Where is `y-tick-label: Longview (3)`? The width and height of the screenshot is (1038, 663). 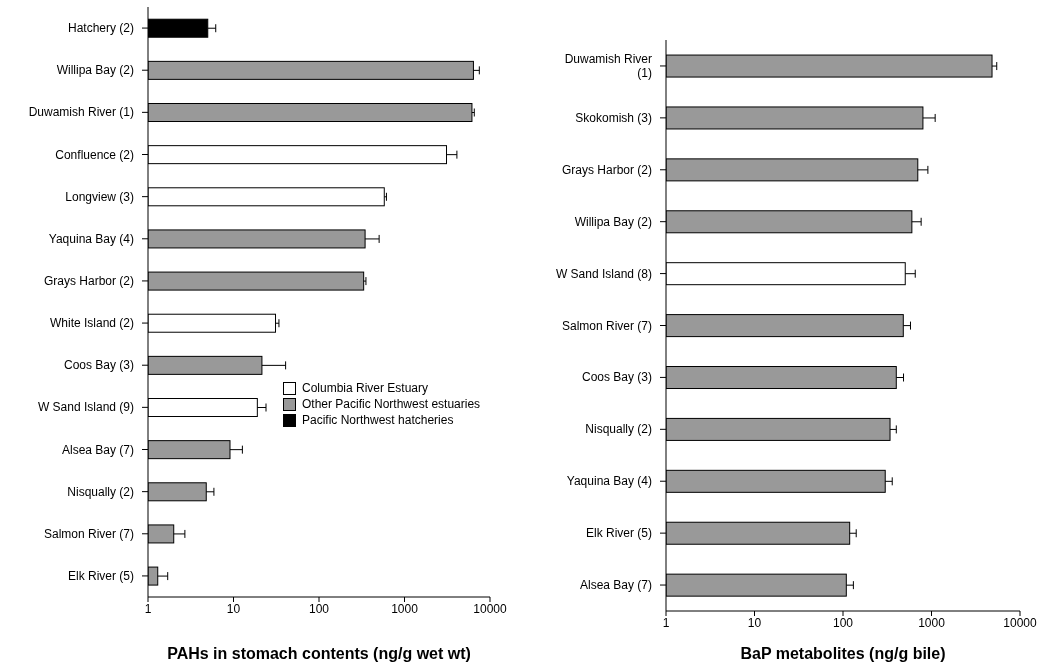
y-tick-label: Longview (3) is located at coordinates (99, 196).